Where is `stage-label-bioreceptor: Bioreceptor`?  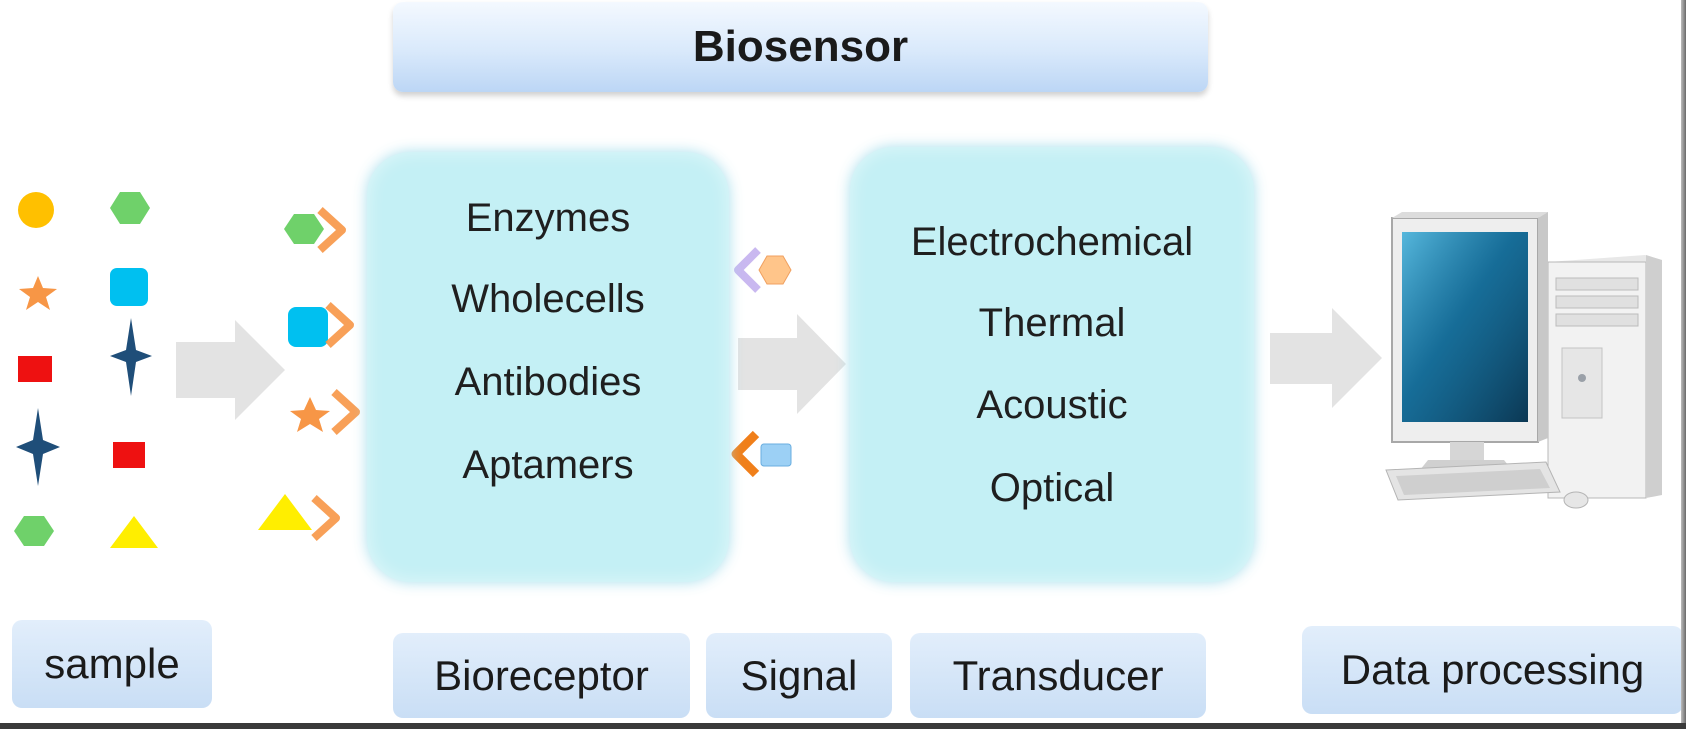 stage-label-bioreceptor: Bioreceptor is located at coordinates (541, 675).